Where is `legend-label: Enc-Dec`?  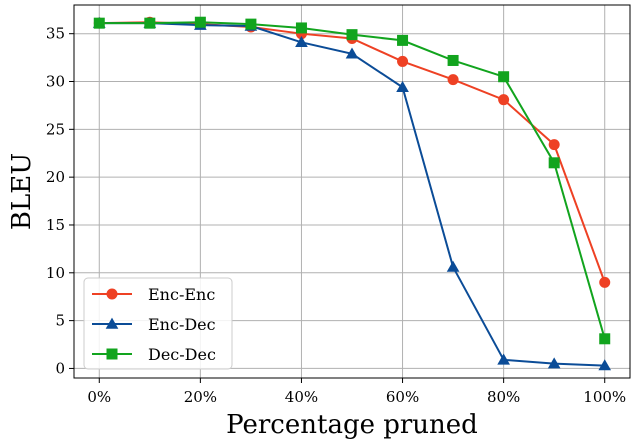
legend-label: Enc-Dec is located at coordinates (182, 324).